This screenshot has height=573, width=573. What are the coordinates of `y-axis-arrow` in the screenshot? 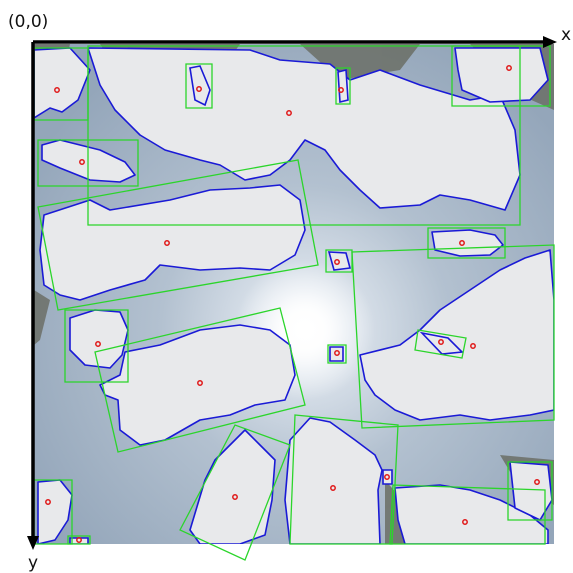 It's located at (33, 543).